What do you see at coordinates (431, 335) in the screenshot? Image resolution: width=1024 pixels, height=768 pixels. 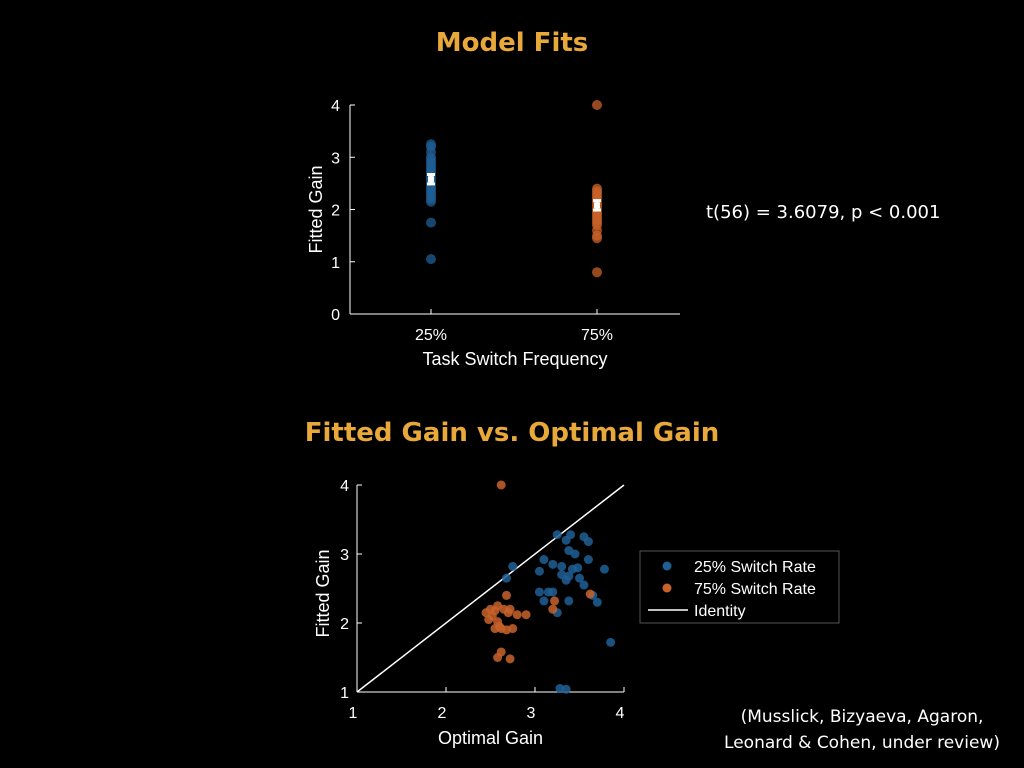 I see `x-tick-label: 25%` at bounding box center [431, 335].